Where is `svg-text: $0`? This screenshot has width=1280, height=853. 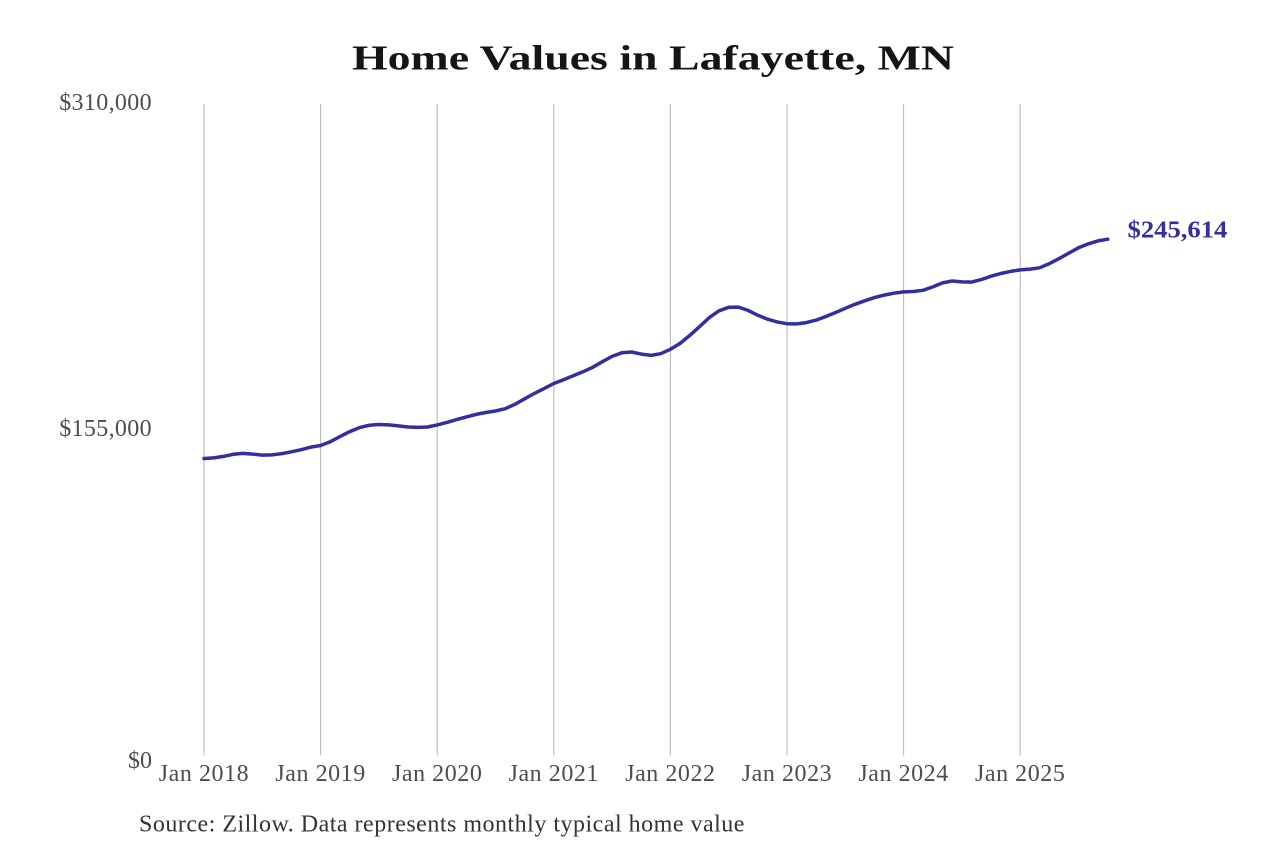 svg-text: $0 is located at coordinates (140, 761).